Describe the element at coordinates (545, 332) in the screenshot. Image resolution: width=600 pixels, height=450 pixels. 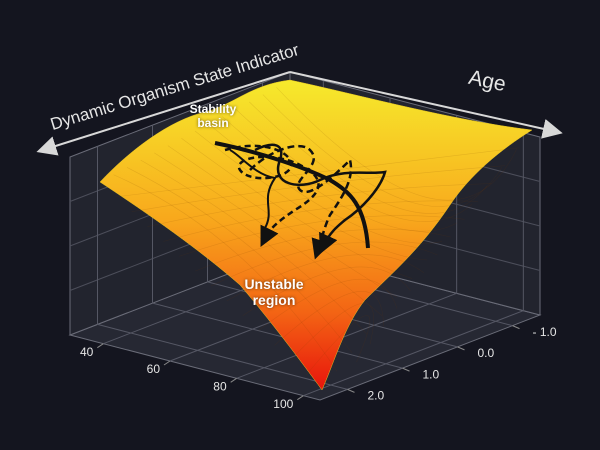
I see `y-tick-label: - 1.0` at that location.